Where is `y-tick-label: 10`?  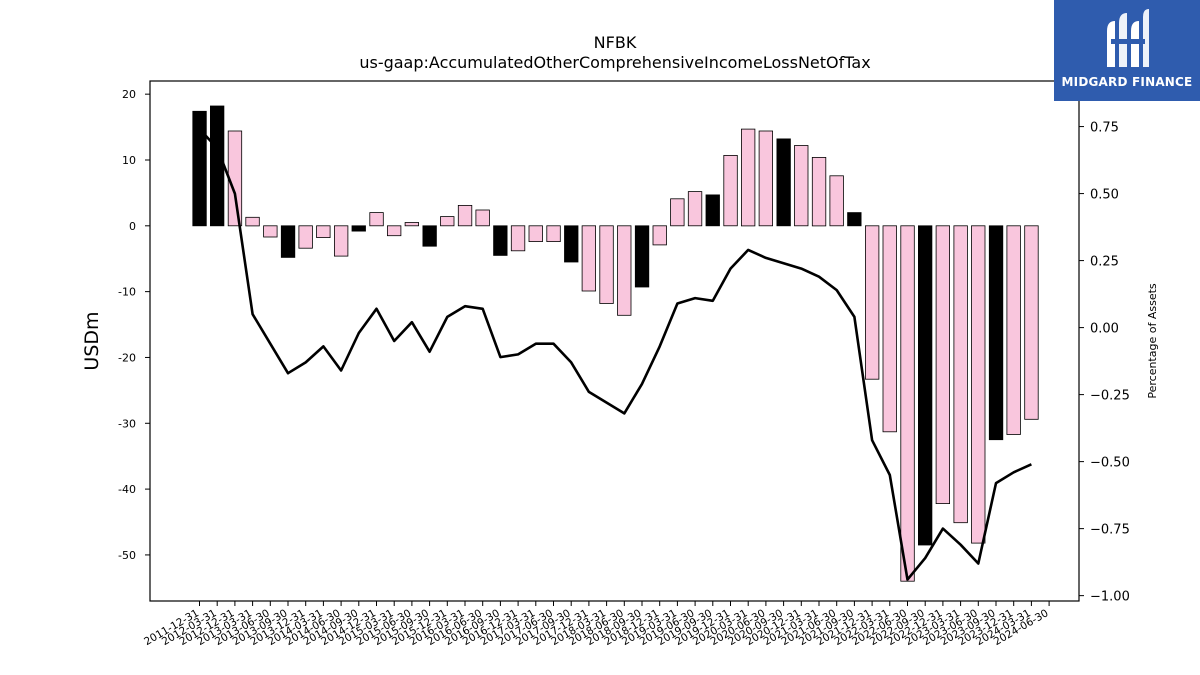
y-tick-label: 10 is located at coordinates (129, 160).